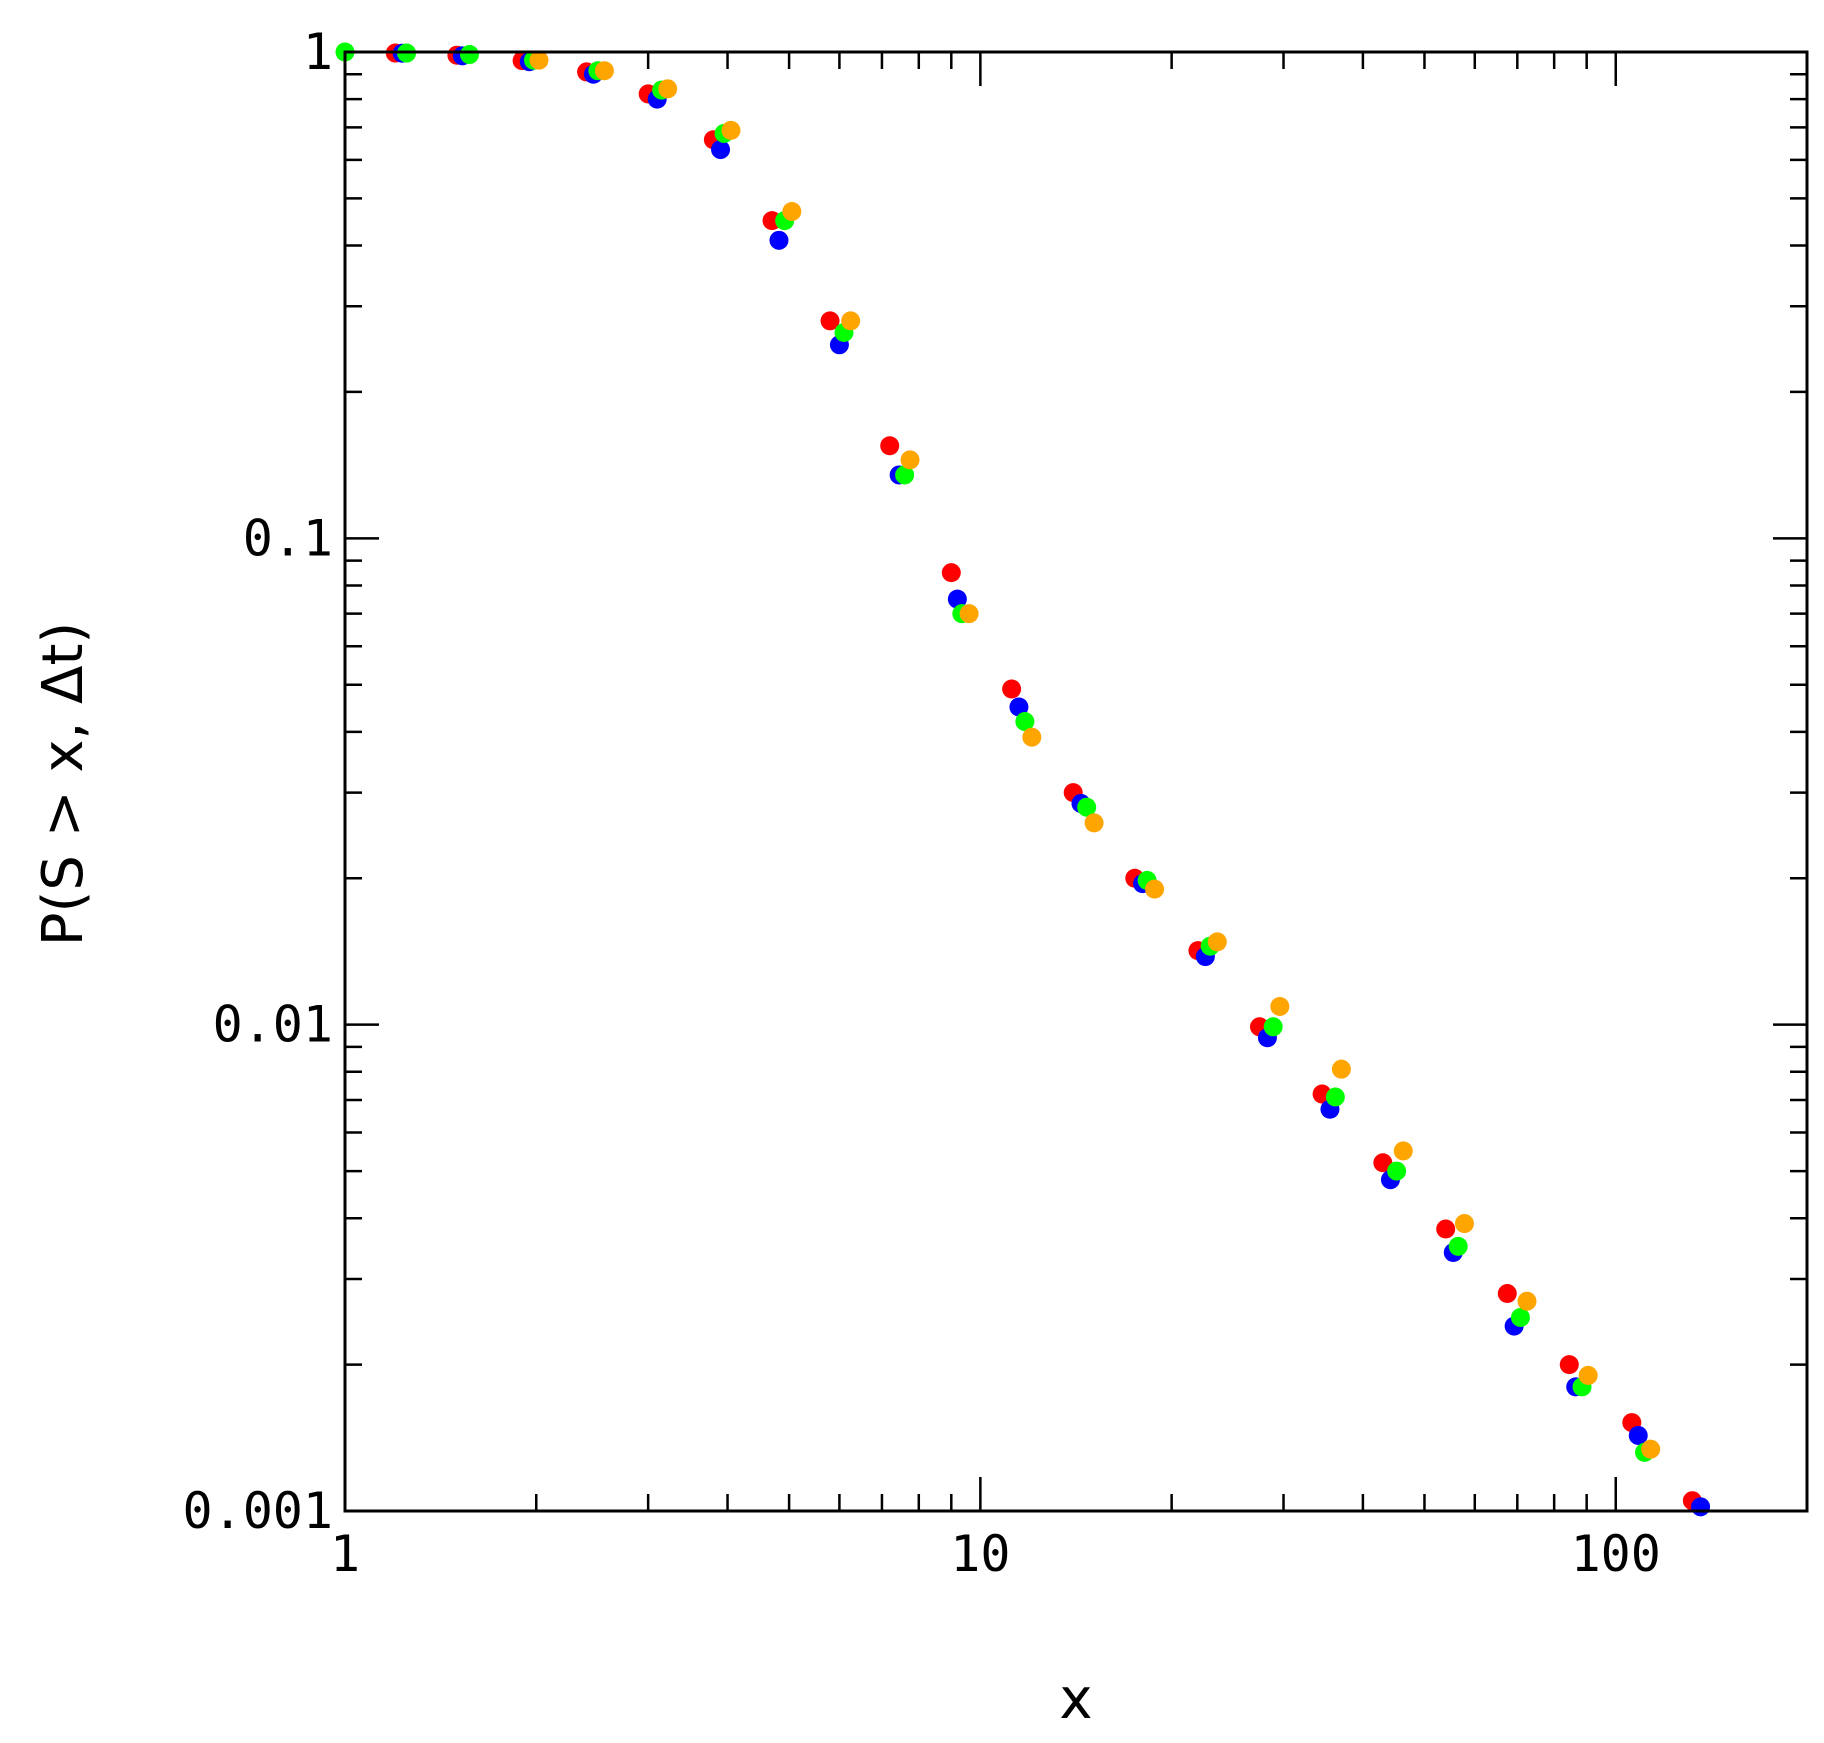  I want to click on x-axis-label: x, so click(1075, 1699).